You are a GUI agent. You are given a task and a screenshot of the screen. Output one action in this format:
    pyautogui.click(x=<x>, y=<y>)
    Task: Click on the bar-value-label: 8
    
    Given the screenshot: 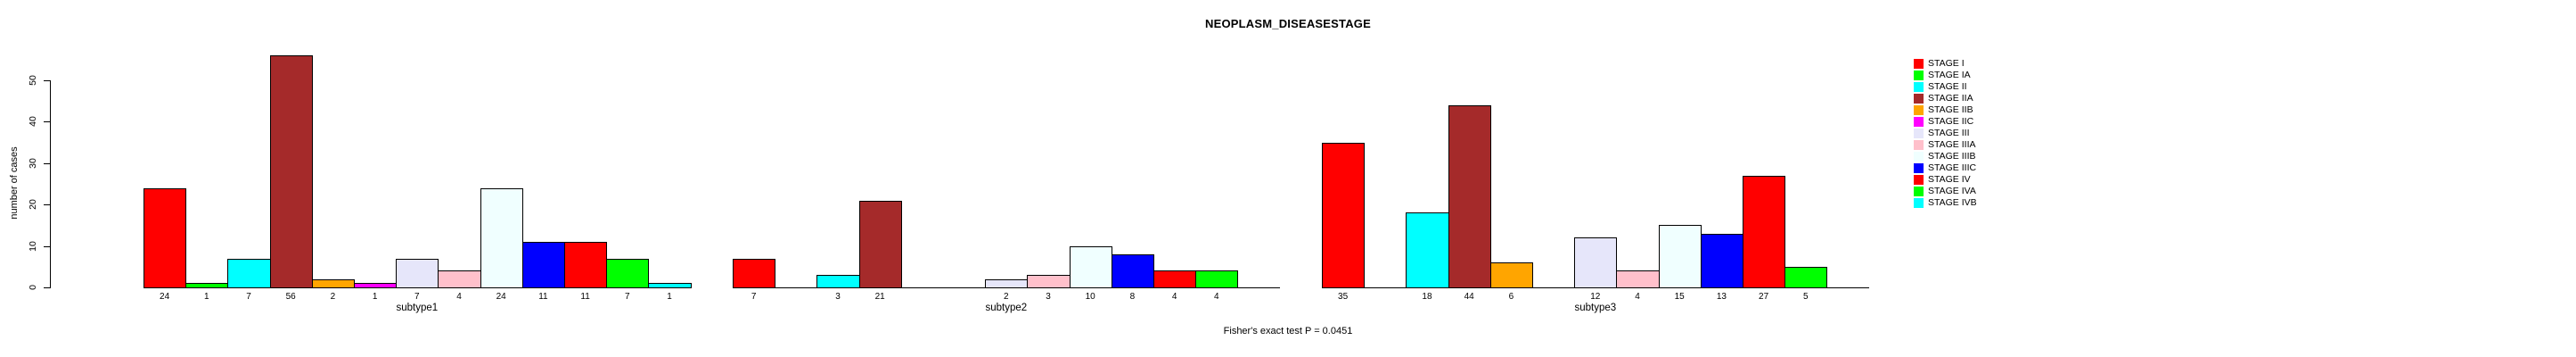 What is the action you would take?
    pyautogui.click(x=1133, y=297)
    